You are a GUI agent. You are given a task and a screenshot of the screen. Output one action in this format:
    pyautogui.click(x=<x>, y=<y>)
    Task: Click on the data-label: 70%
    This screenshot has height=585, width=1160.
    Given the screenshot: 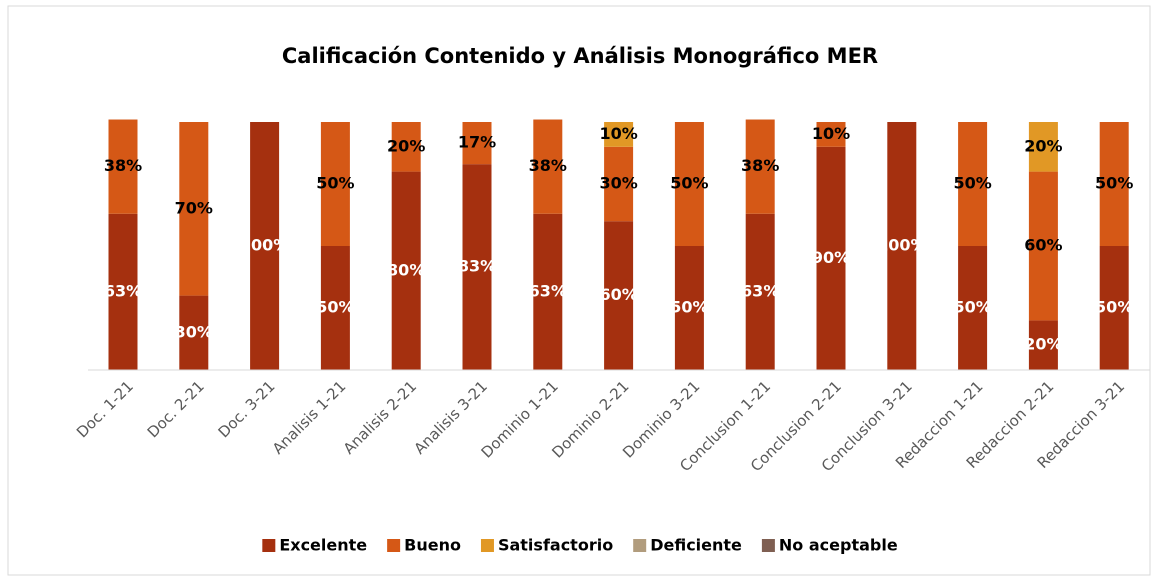 What is the action you would take?
    pyautogui.click(x=194, y=207)
    